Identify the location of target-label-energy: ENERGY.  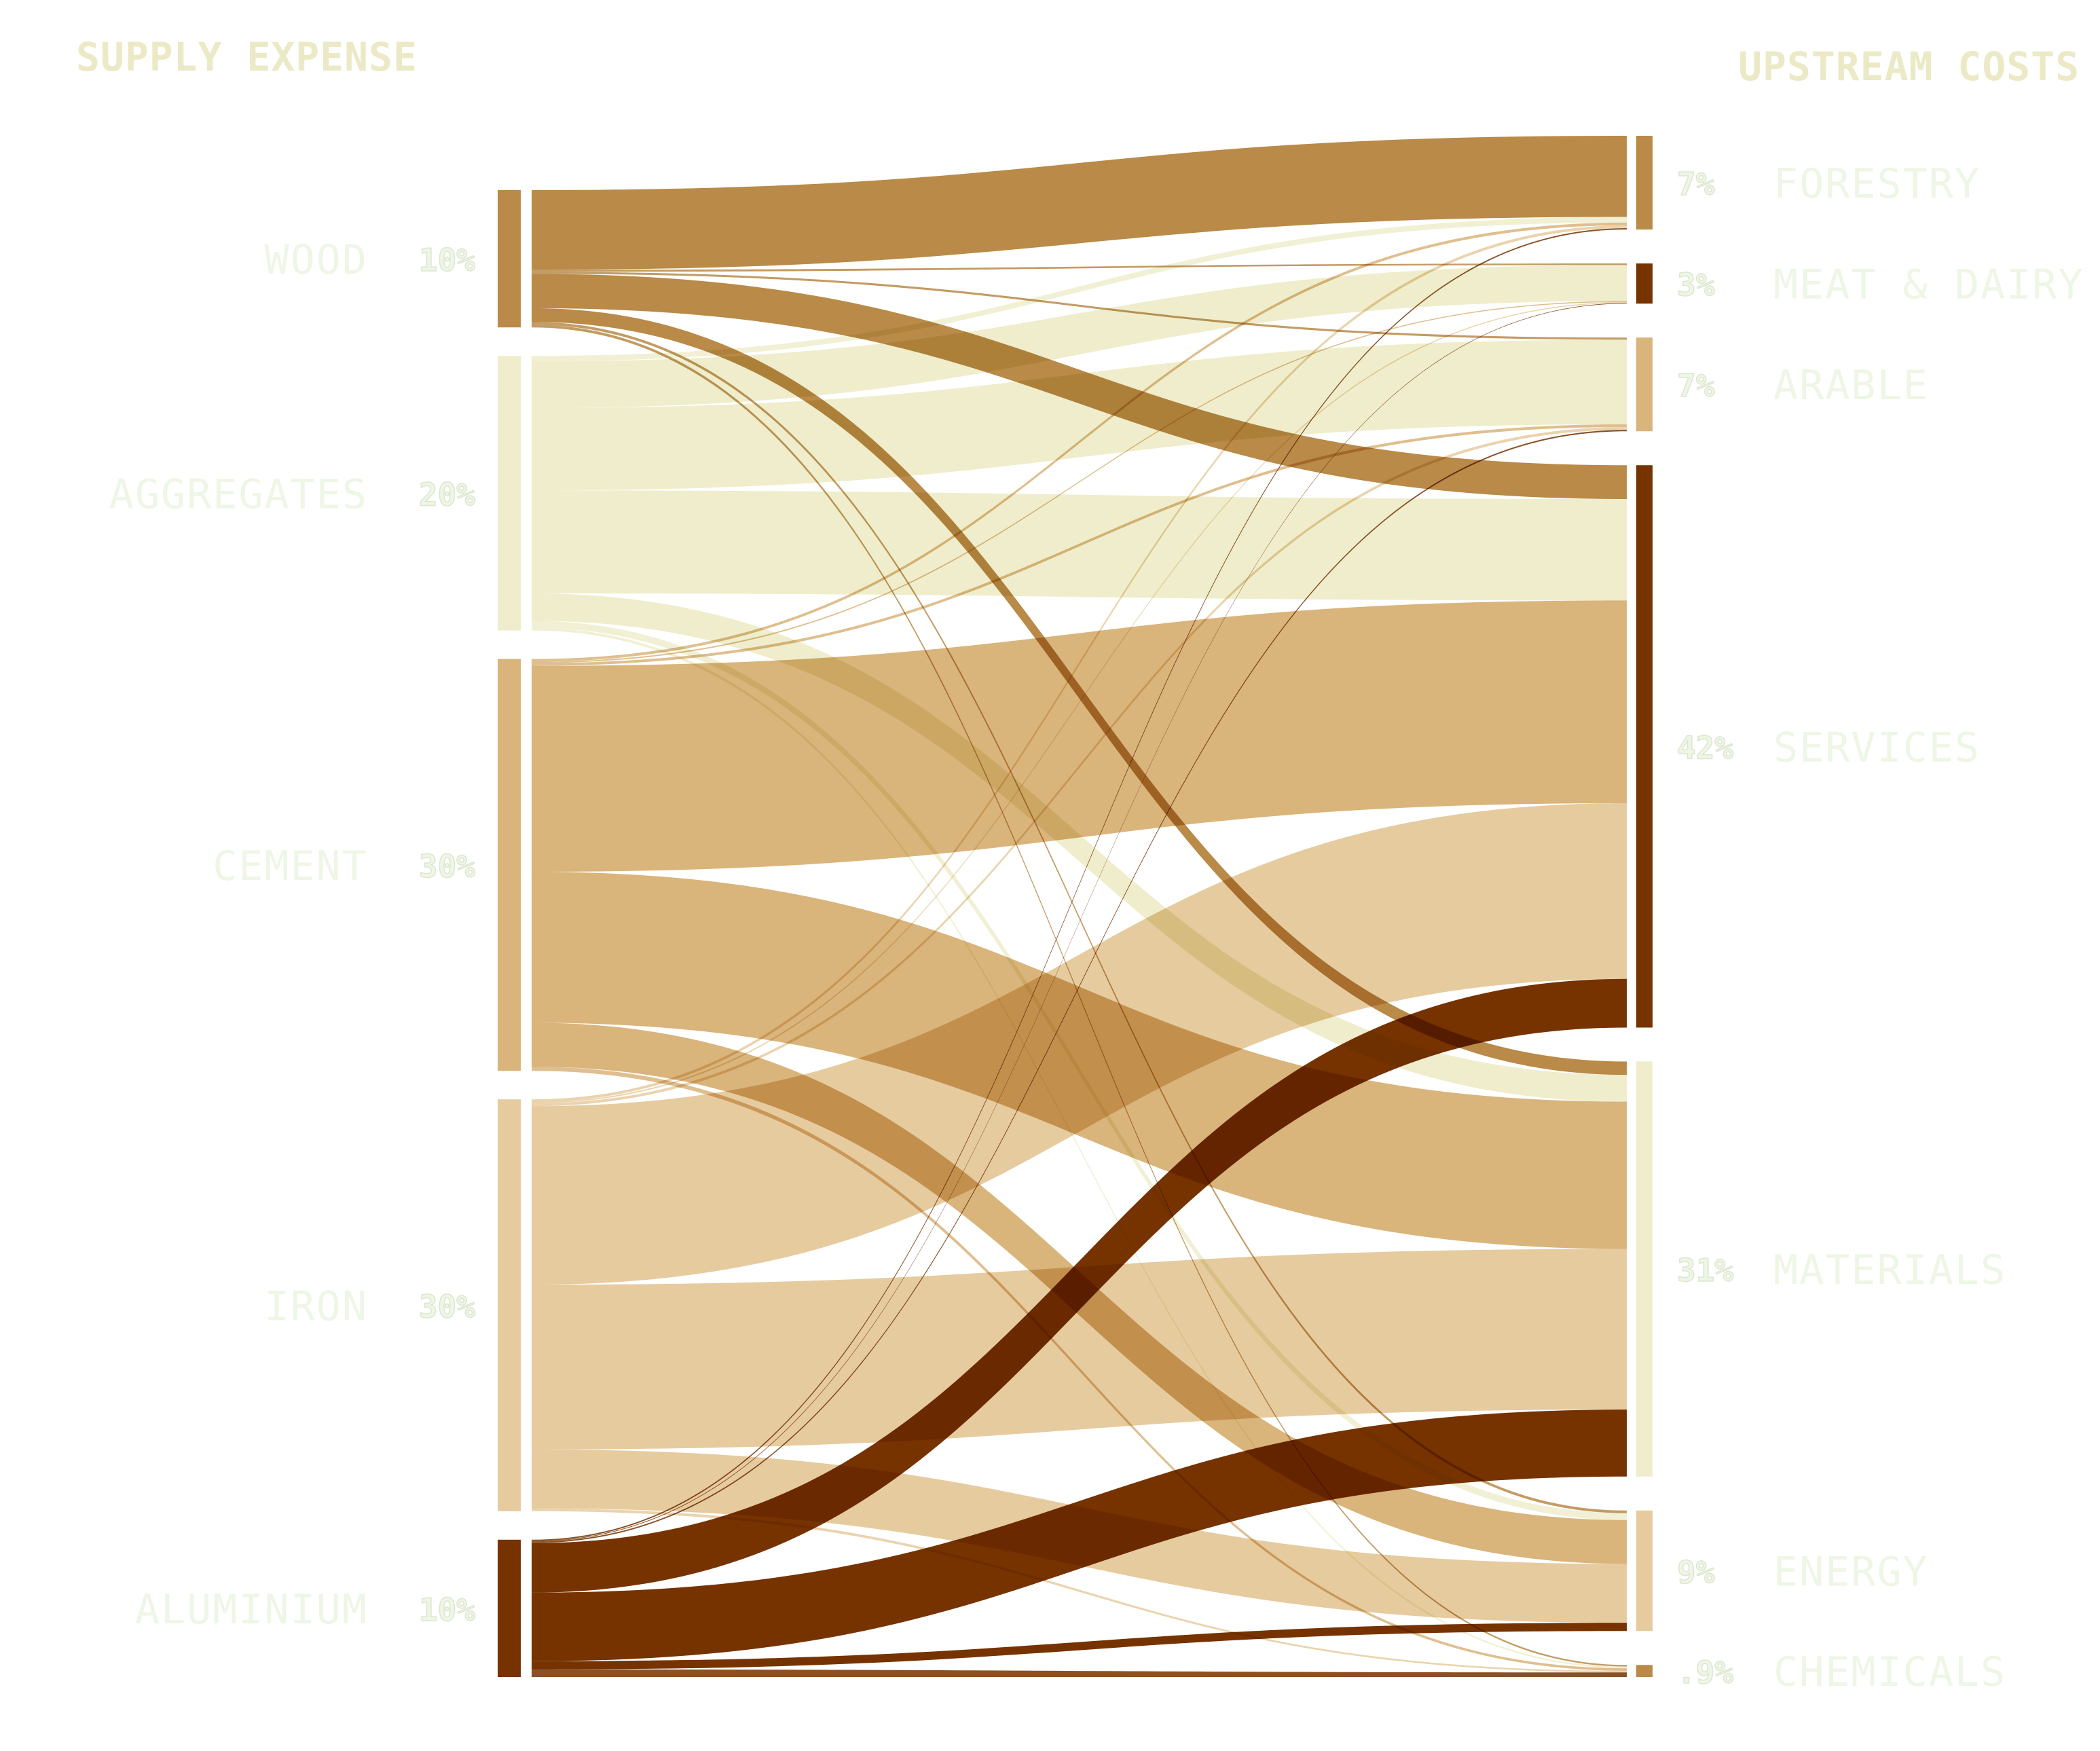
(1851, 1572).